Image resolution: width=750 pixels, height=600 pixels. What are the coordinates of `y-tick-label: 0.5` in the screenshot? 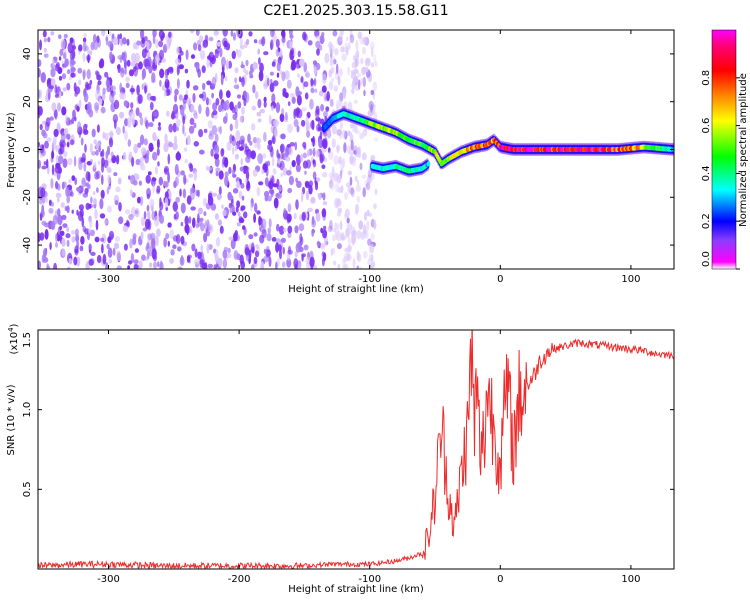 It's located at (27, 489).